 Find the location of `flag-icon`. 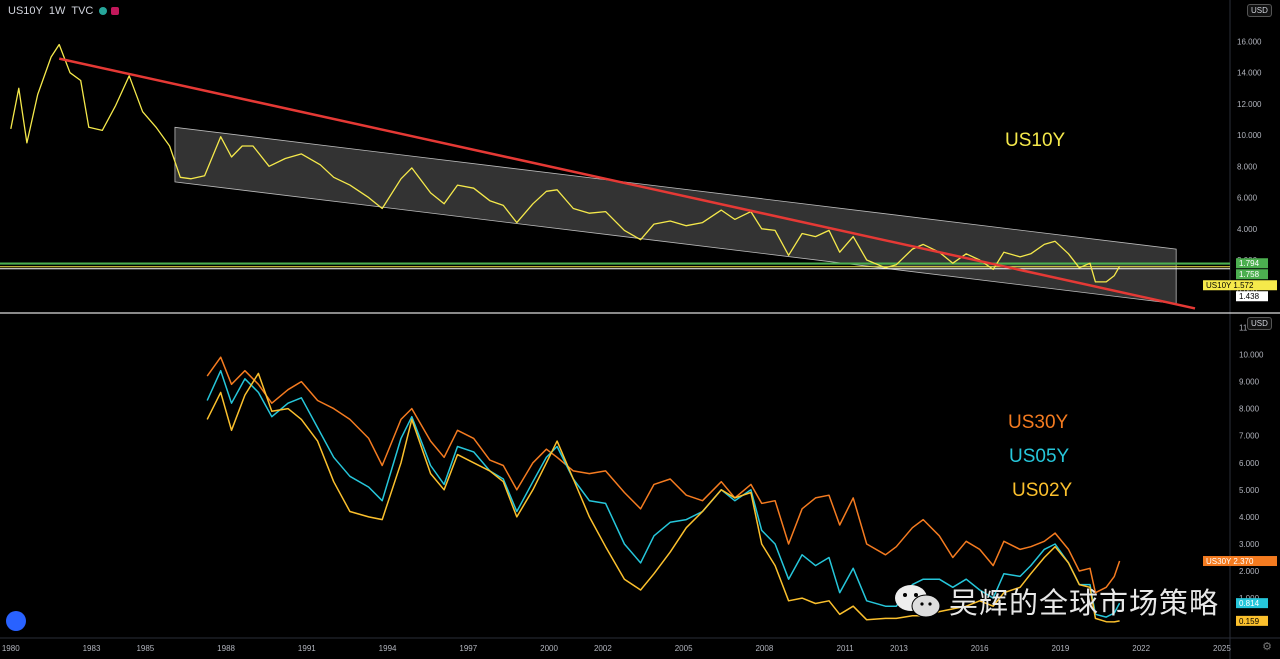

flag-icon is located at coordinates (115, 11).